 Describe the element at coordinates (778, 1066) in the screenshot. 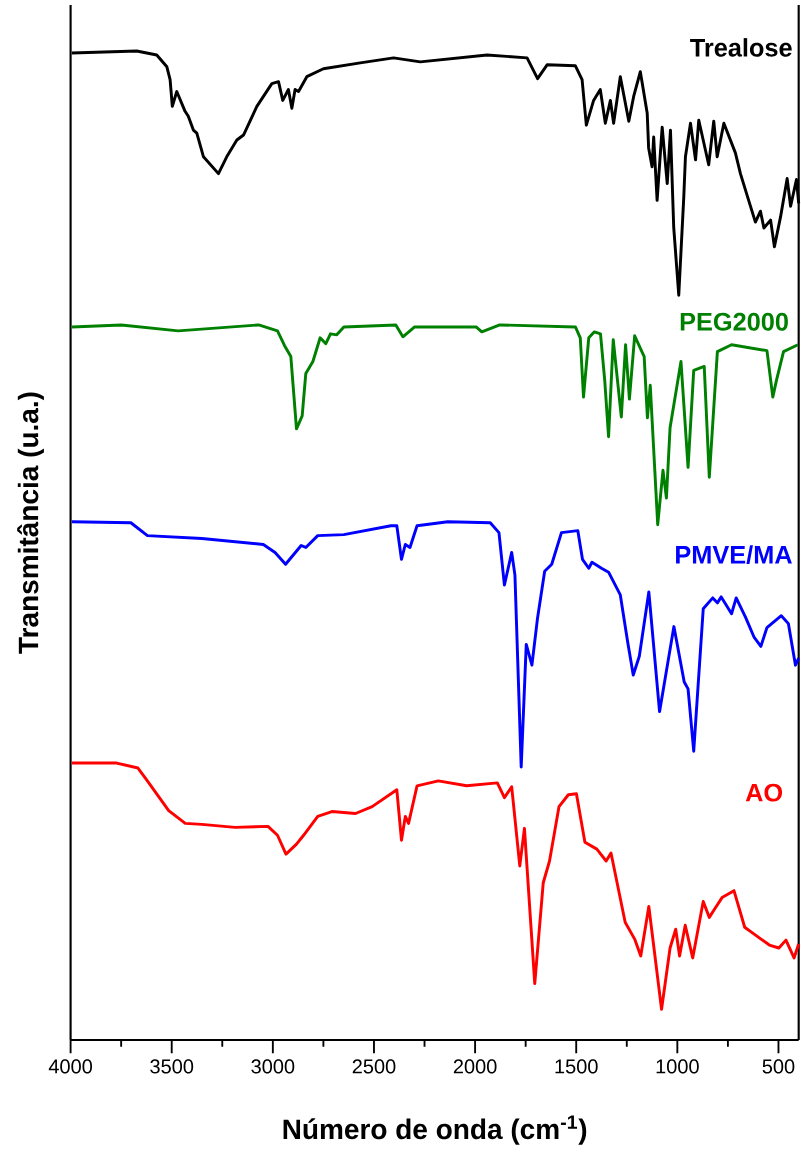

I see `x-tick-label: 500` at that location.